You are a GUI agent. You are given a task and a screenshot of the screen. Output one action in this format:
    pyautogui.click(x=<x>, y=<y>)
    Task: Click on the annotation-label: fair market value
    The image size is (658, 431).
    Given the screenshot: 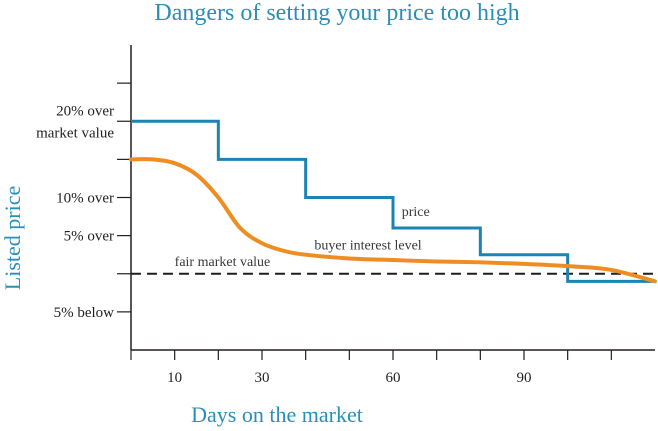 What is the action you would take?
    pyautogui.click(x=223, y=262)
    